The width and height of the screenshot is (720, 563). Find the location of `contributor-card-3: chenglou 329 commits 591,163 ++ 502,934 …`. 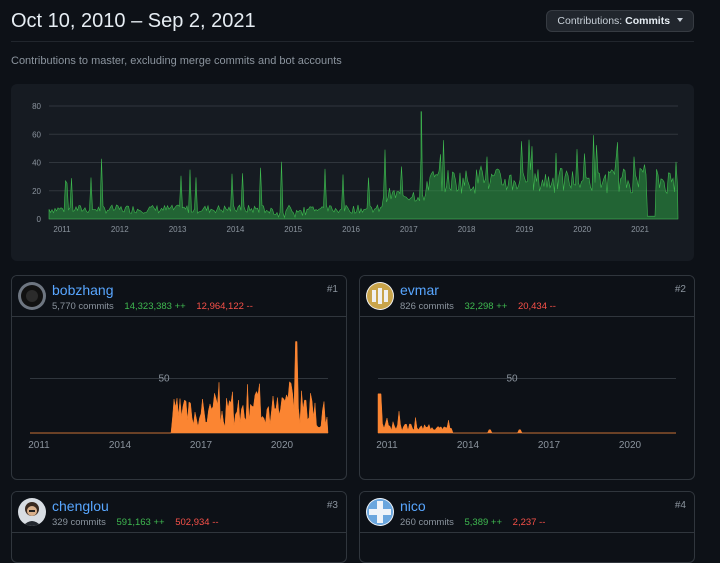

contributor-card-3: chenglou 329 commits 591,163 ++ 502,934 … is located at coordinates (179, 527).